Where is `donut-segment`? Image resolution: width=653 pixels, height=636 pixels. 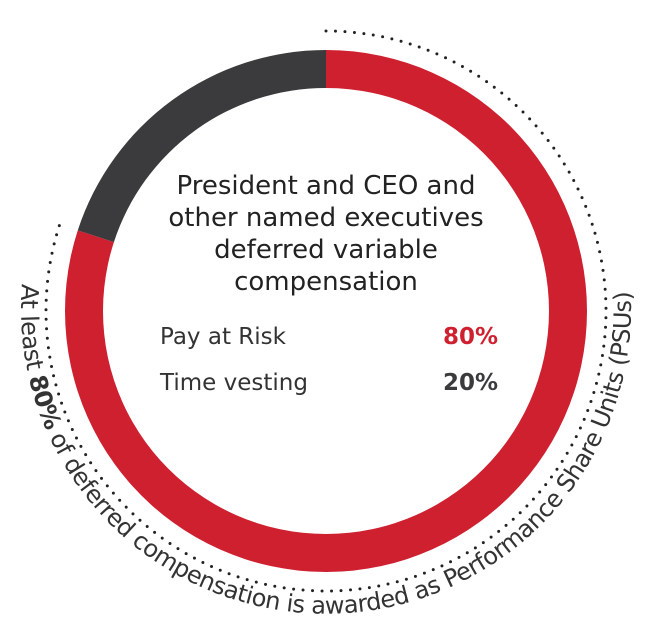
donut-segment is located at coordinates (201, 146).